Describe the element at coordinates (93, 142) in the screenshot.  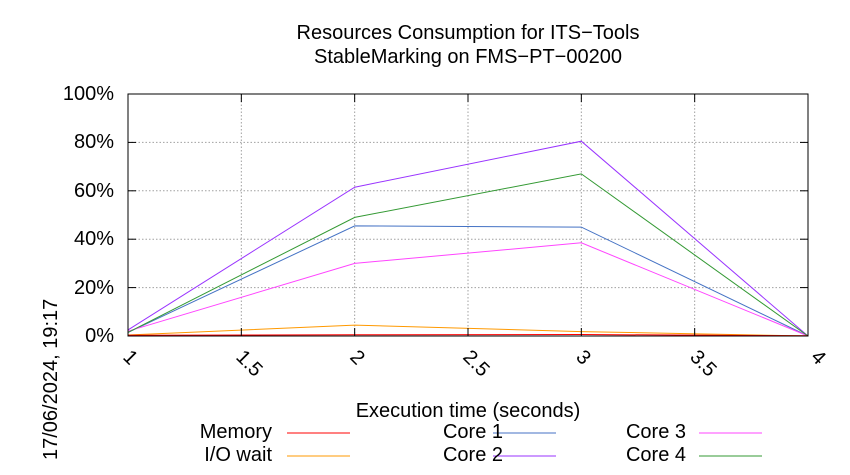
I see `y-tick-label: 80%` at that location.